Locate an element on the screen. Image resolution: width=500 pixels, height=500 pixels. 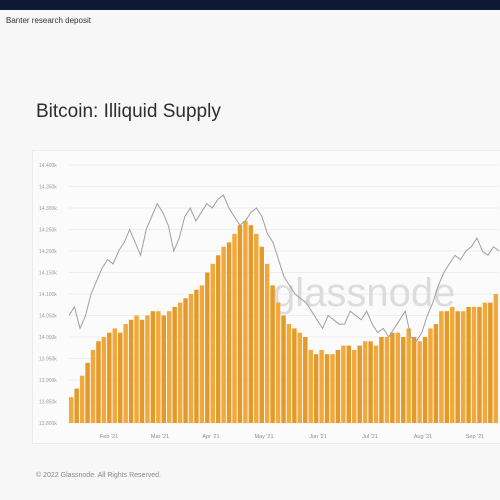
y-tick-label: 14.150k is located at coordinates (48, 274).